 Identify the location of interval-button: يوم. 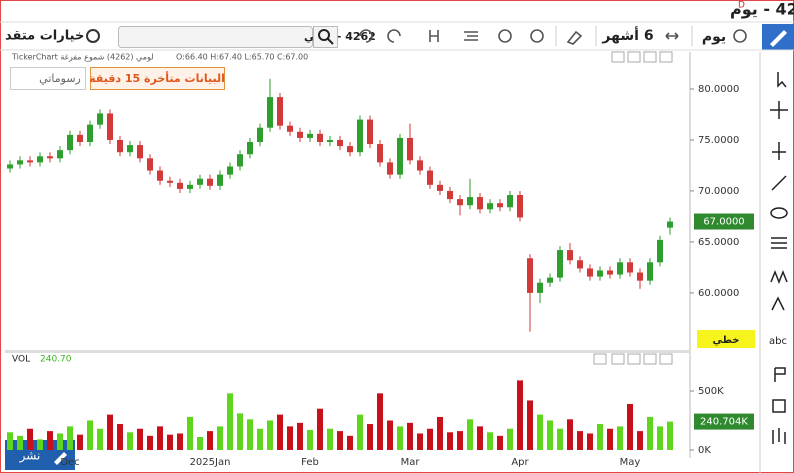
(714, 37).